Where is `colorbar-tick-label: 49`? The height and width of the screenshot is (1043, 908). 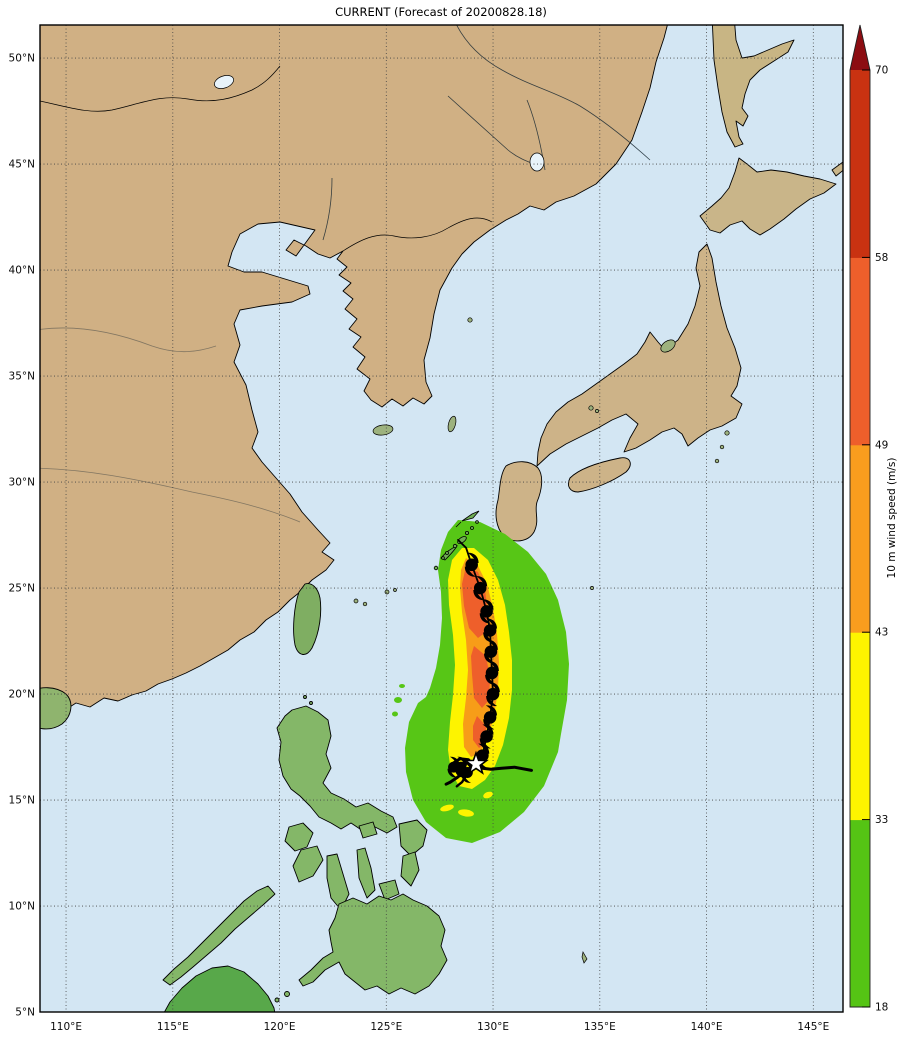 colorbar-tick-label: 49 is located at coordinates (881, 445).